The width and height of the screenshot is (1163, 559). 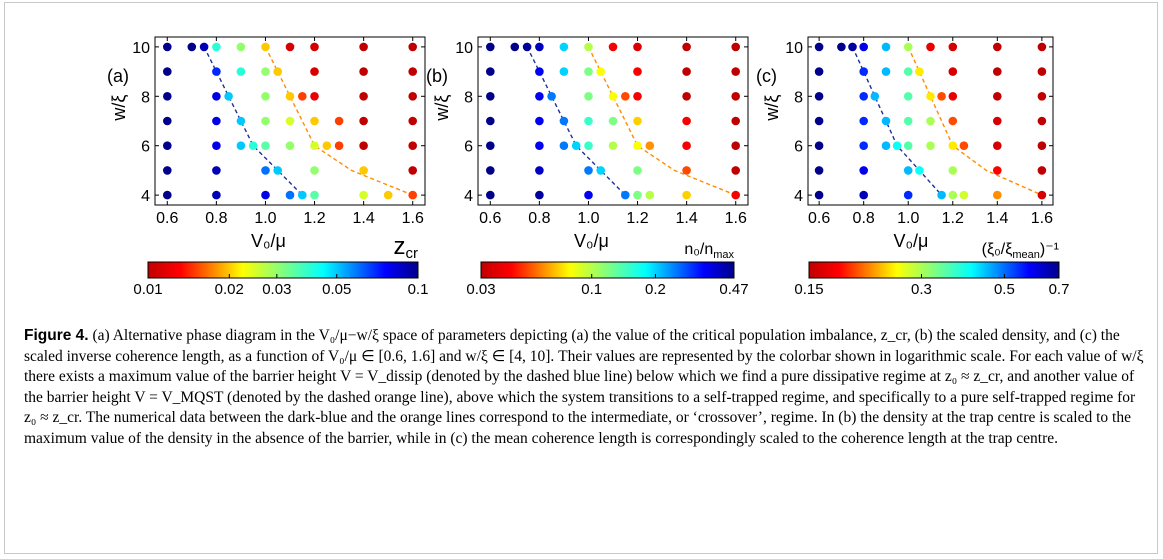 I want to click on colorbar-tick-label: 0.1, so click(x=418, y=289).